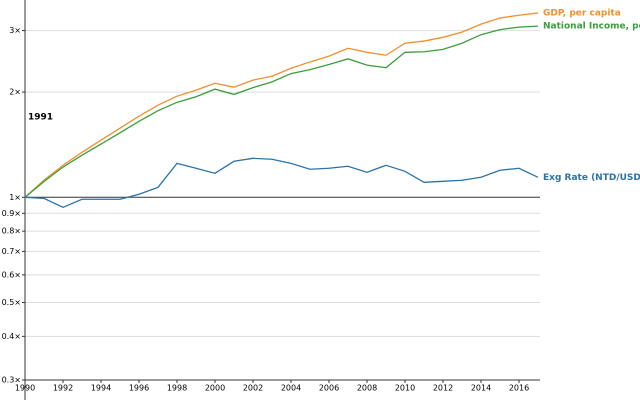 The width and height of the screenshot is (640, 400). Describe the element at coordinates (329, 388) in the screenshot. I see `x-tick-label: 2006` at that location.